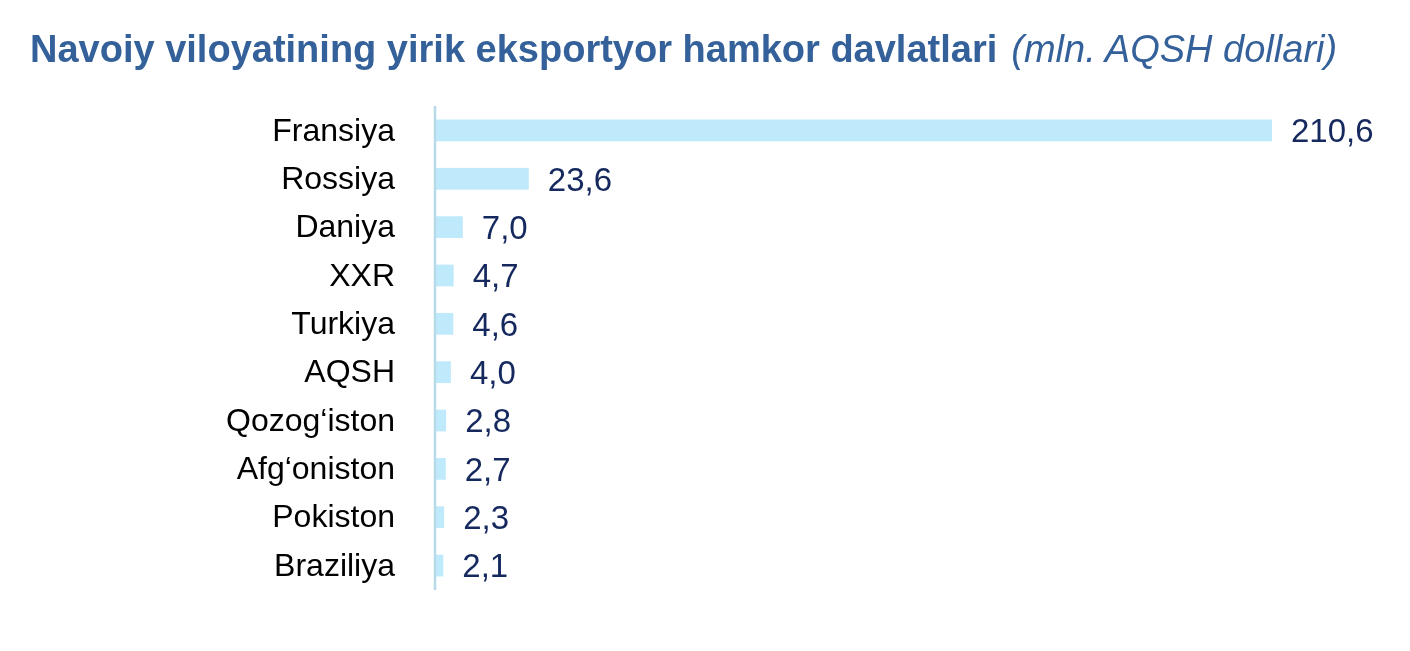 The width and height of the screenshot is (1410, 651). I want to click on y-tick-label: Daniya, so click(345, 226).